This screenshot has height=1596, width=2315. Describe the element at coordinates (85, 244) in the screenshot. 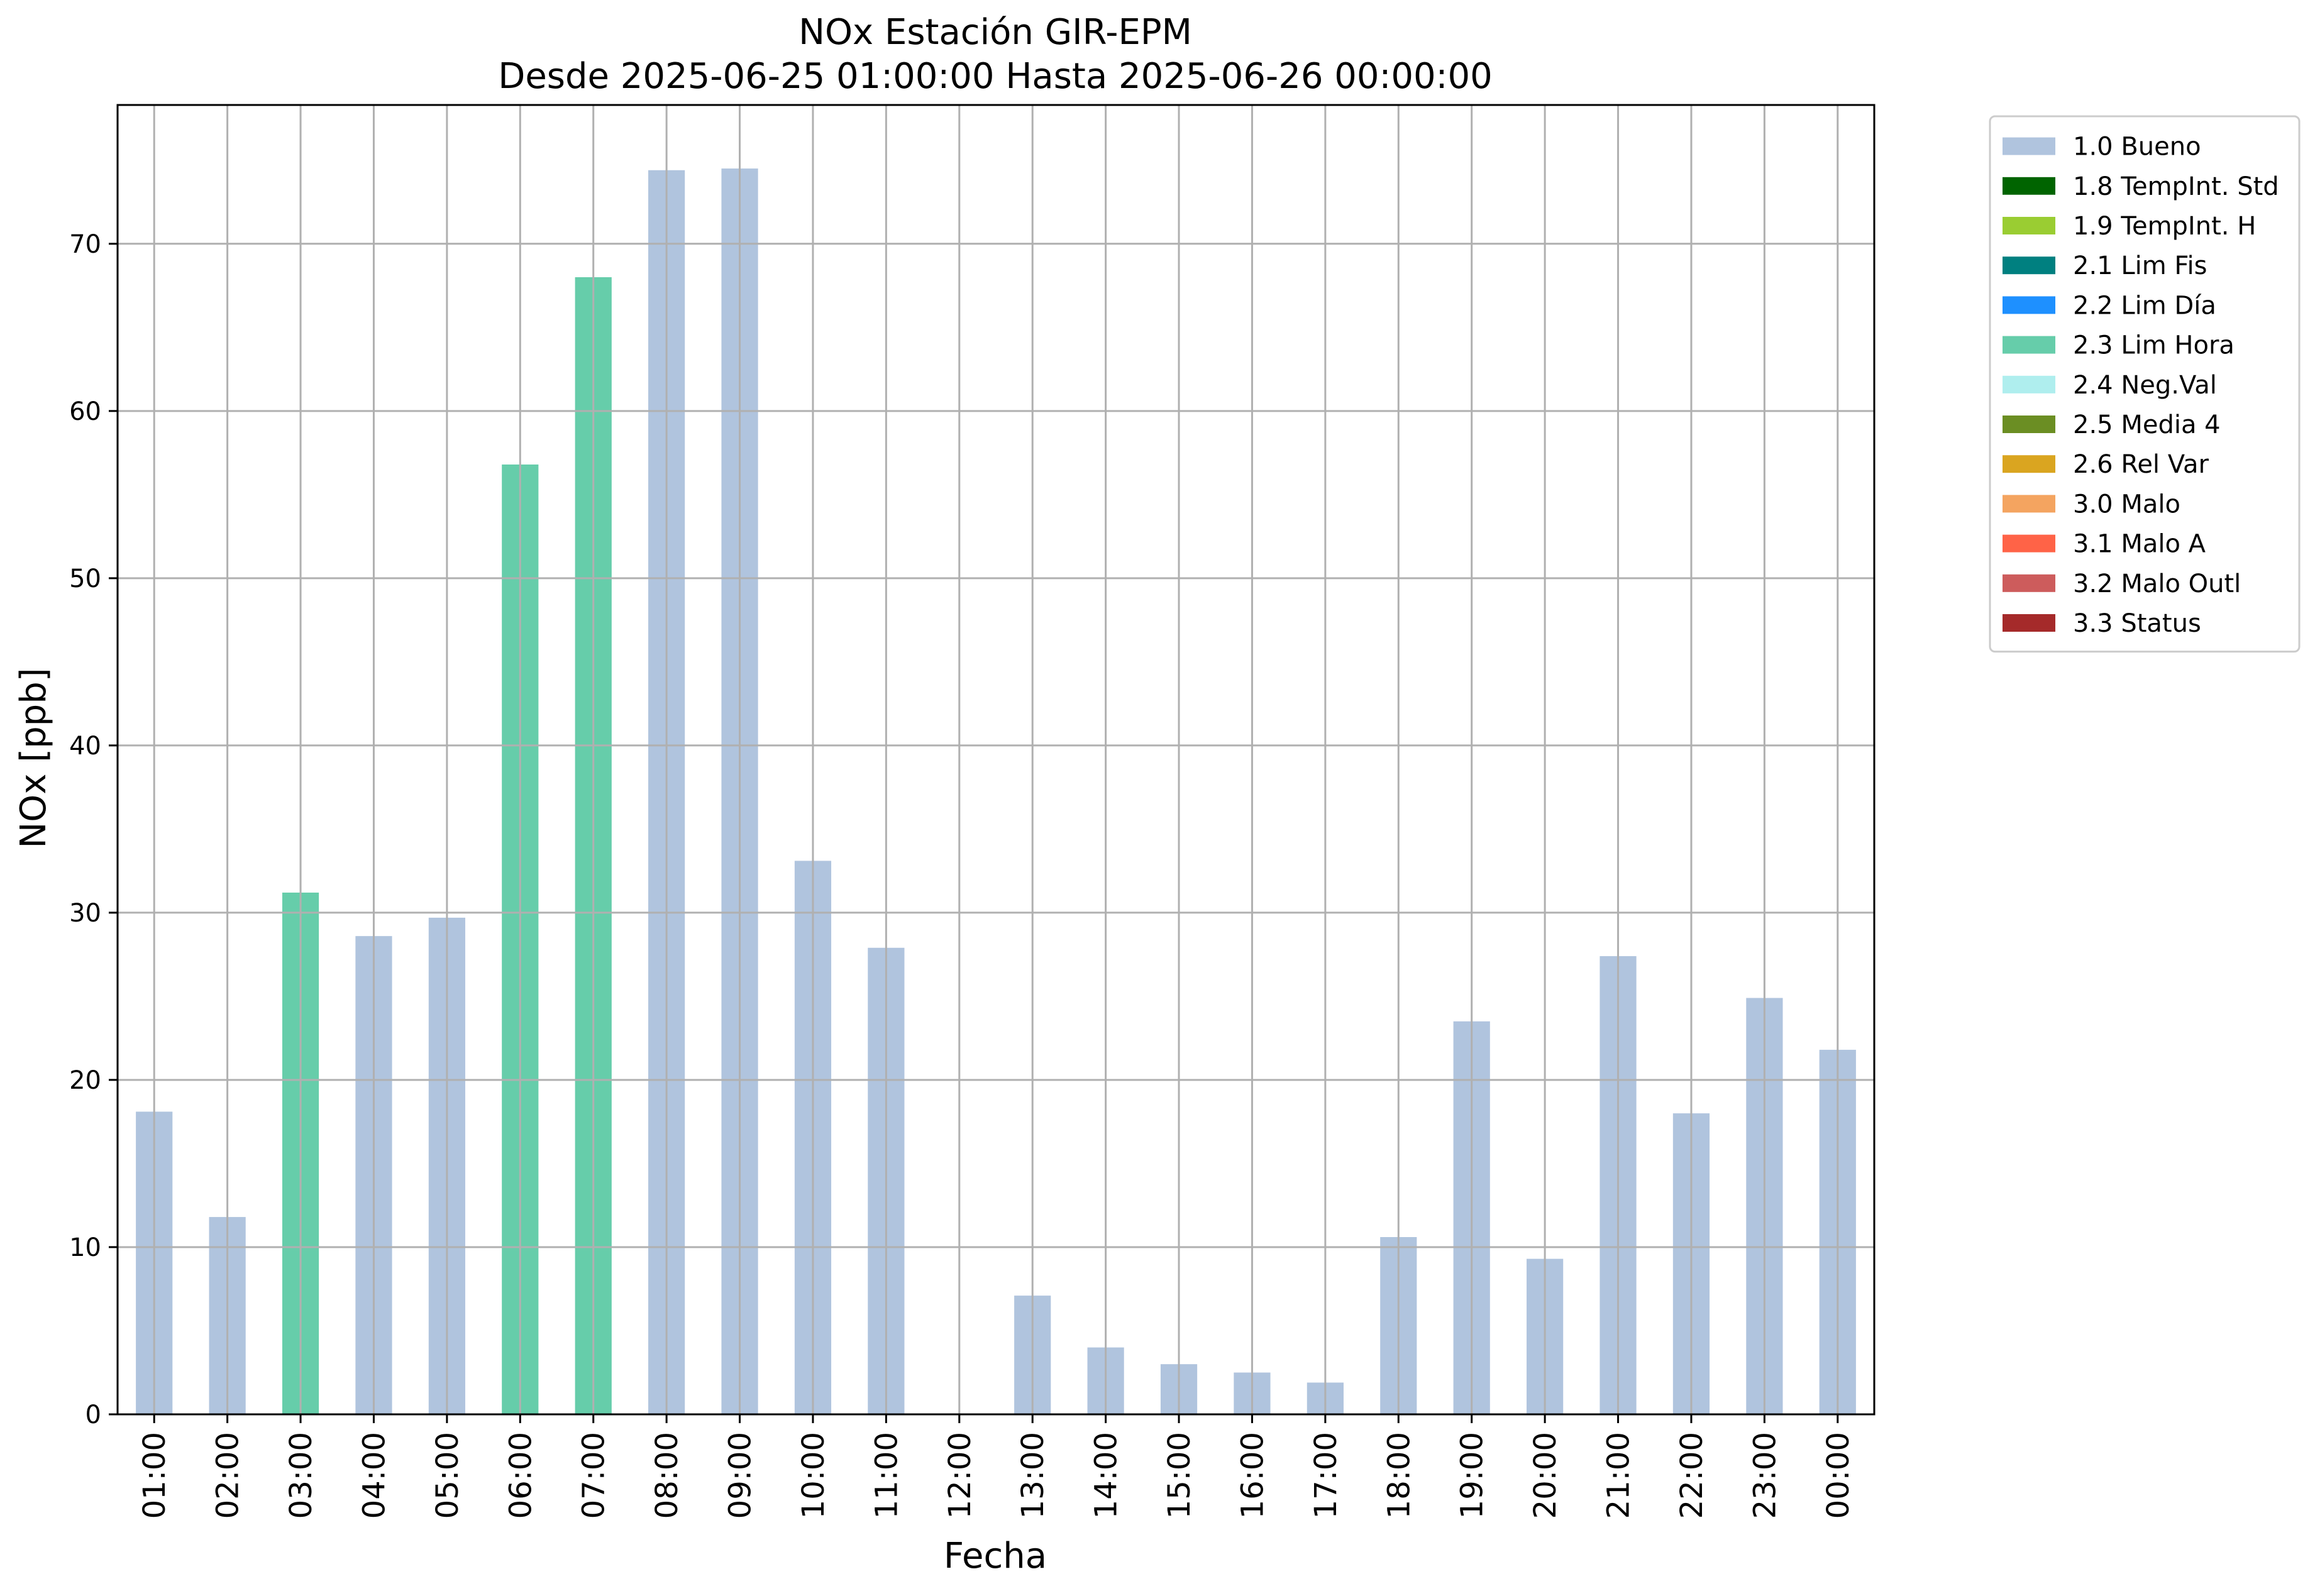

I see `y-tick-label: 70` at that location.